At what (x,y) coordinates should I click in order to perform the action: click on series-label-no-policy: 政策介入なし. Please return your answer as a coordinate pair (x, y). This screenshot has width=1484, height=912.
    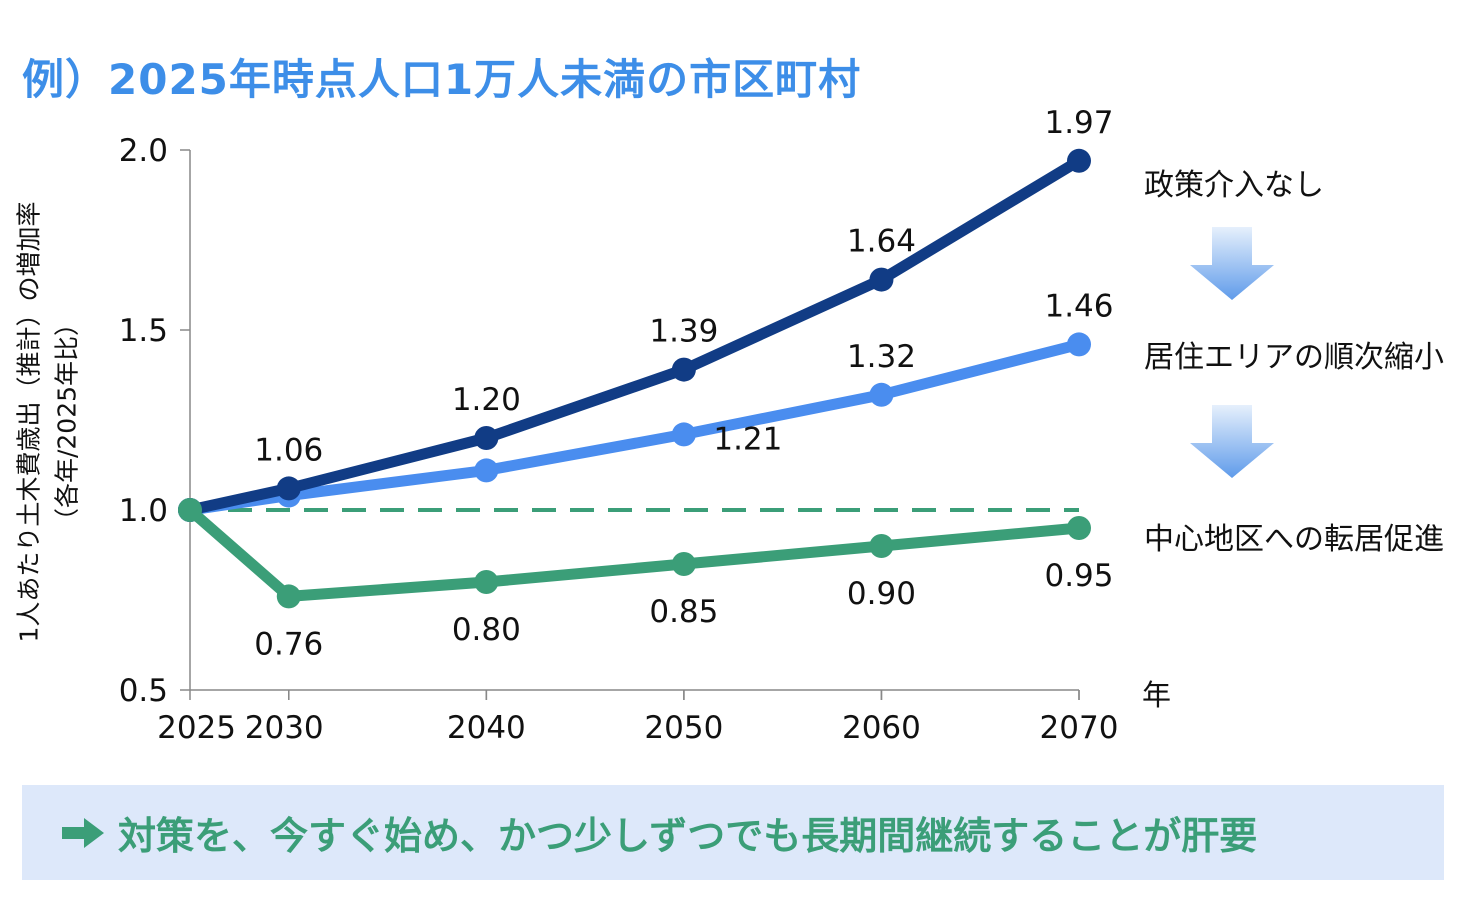
    Looking at the image, I should click on (1234, 185).